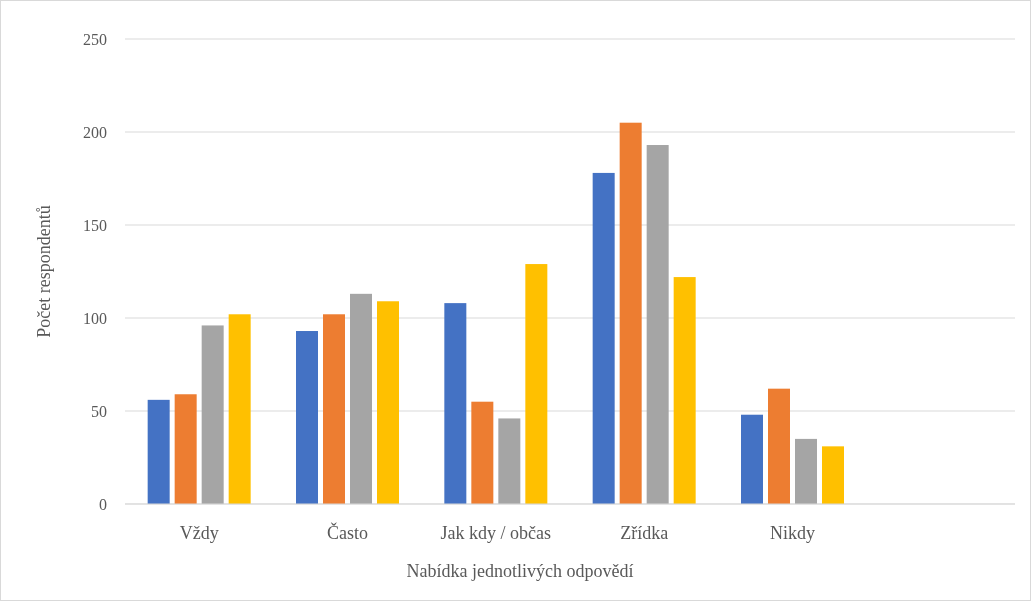 Image resolution: width=1031 pixels, height=601 pixels. What do you see at coordinates (199, 533) in the screenshot?
I see `x-tick-label: Vždy` at bounding box center [199, 533].